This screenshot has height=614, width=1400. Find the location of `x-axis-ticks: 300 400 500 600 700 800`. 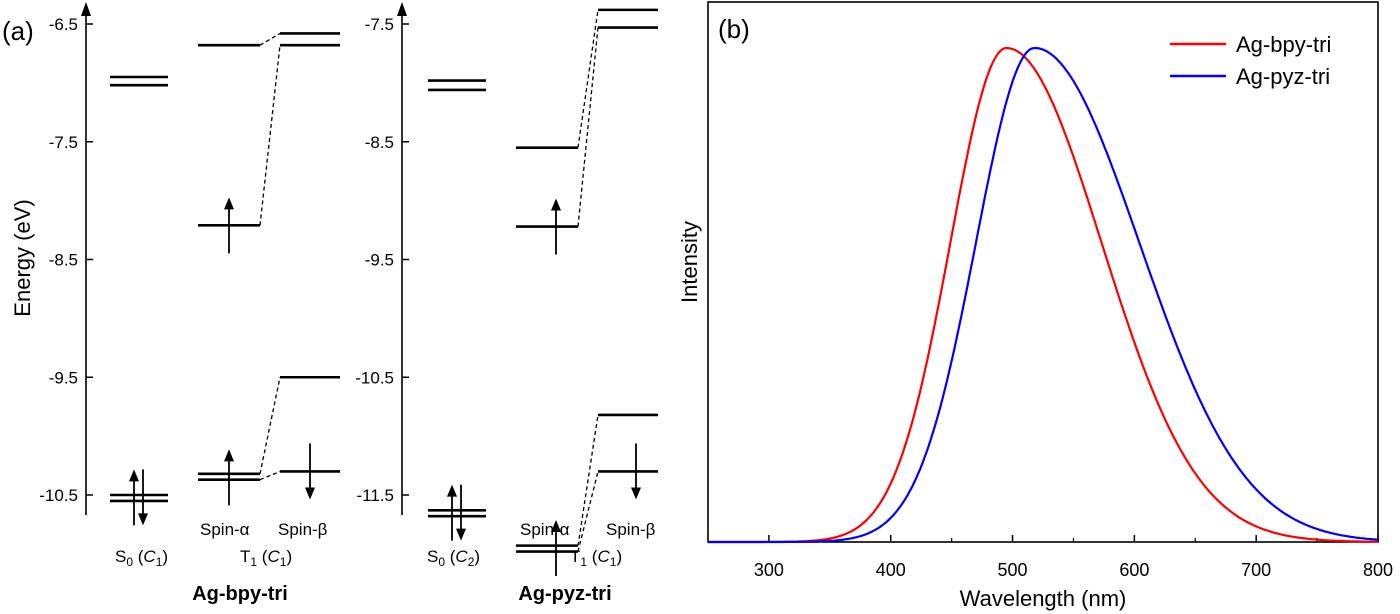

x-axis-ticks: 300 400 500 600 700 800 is located at coordinates (1073, 557).